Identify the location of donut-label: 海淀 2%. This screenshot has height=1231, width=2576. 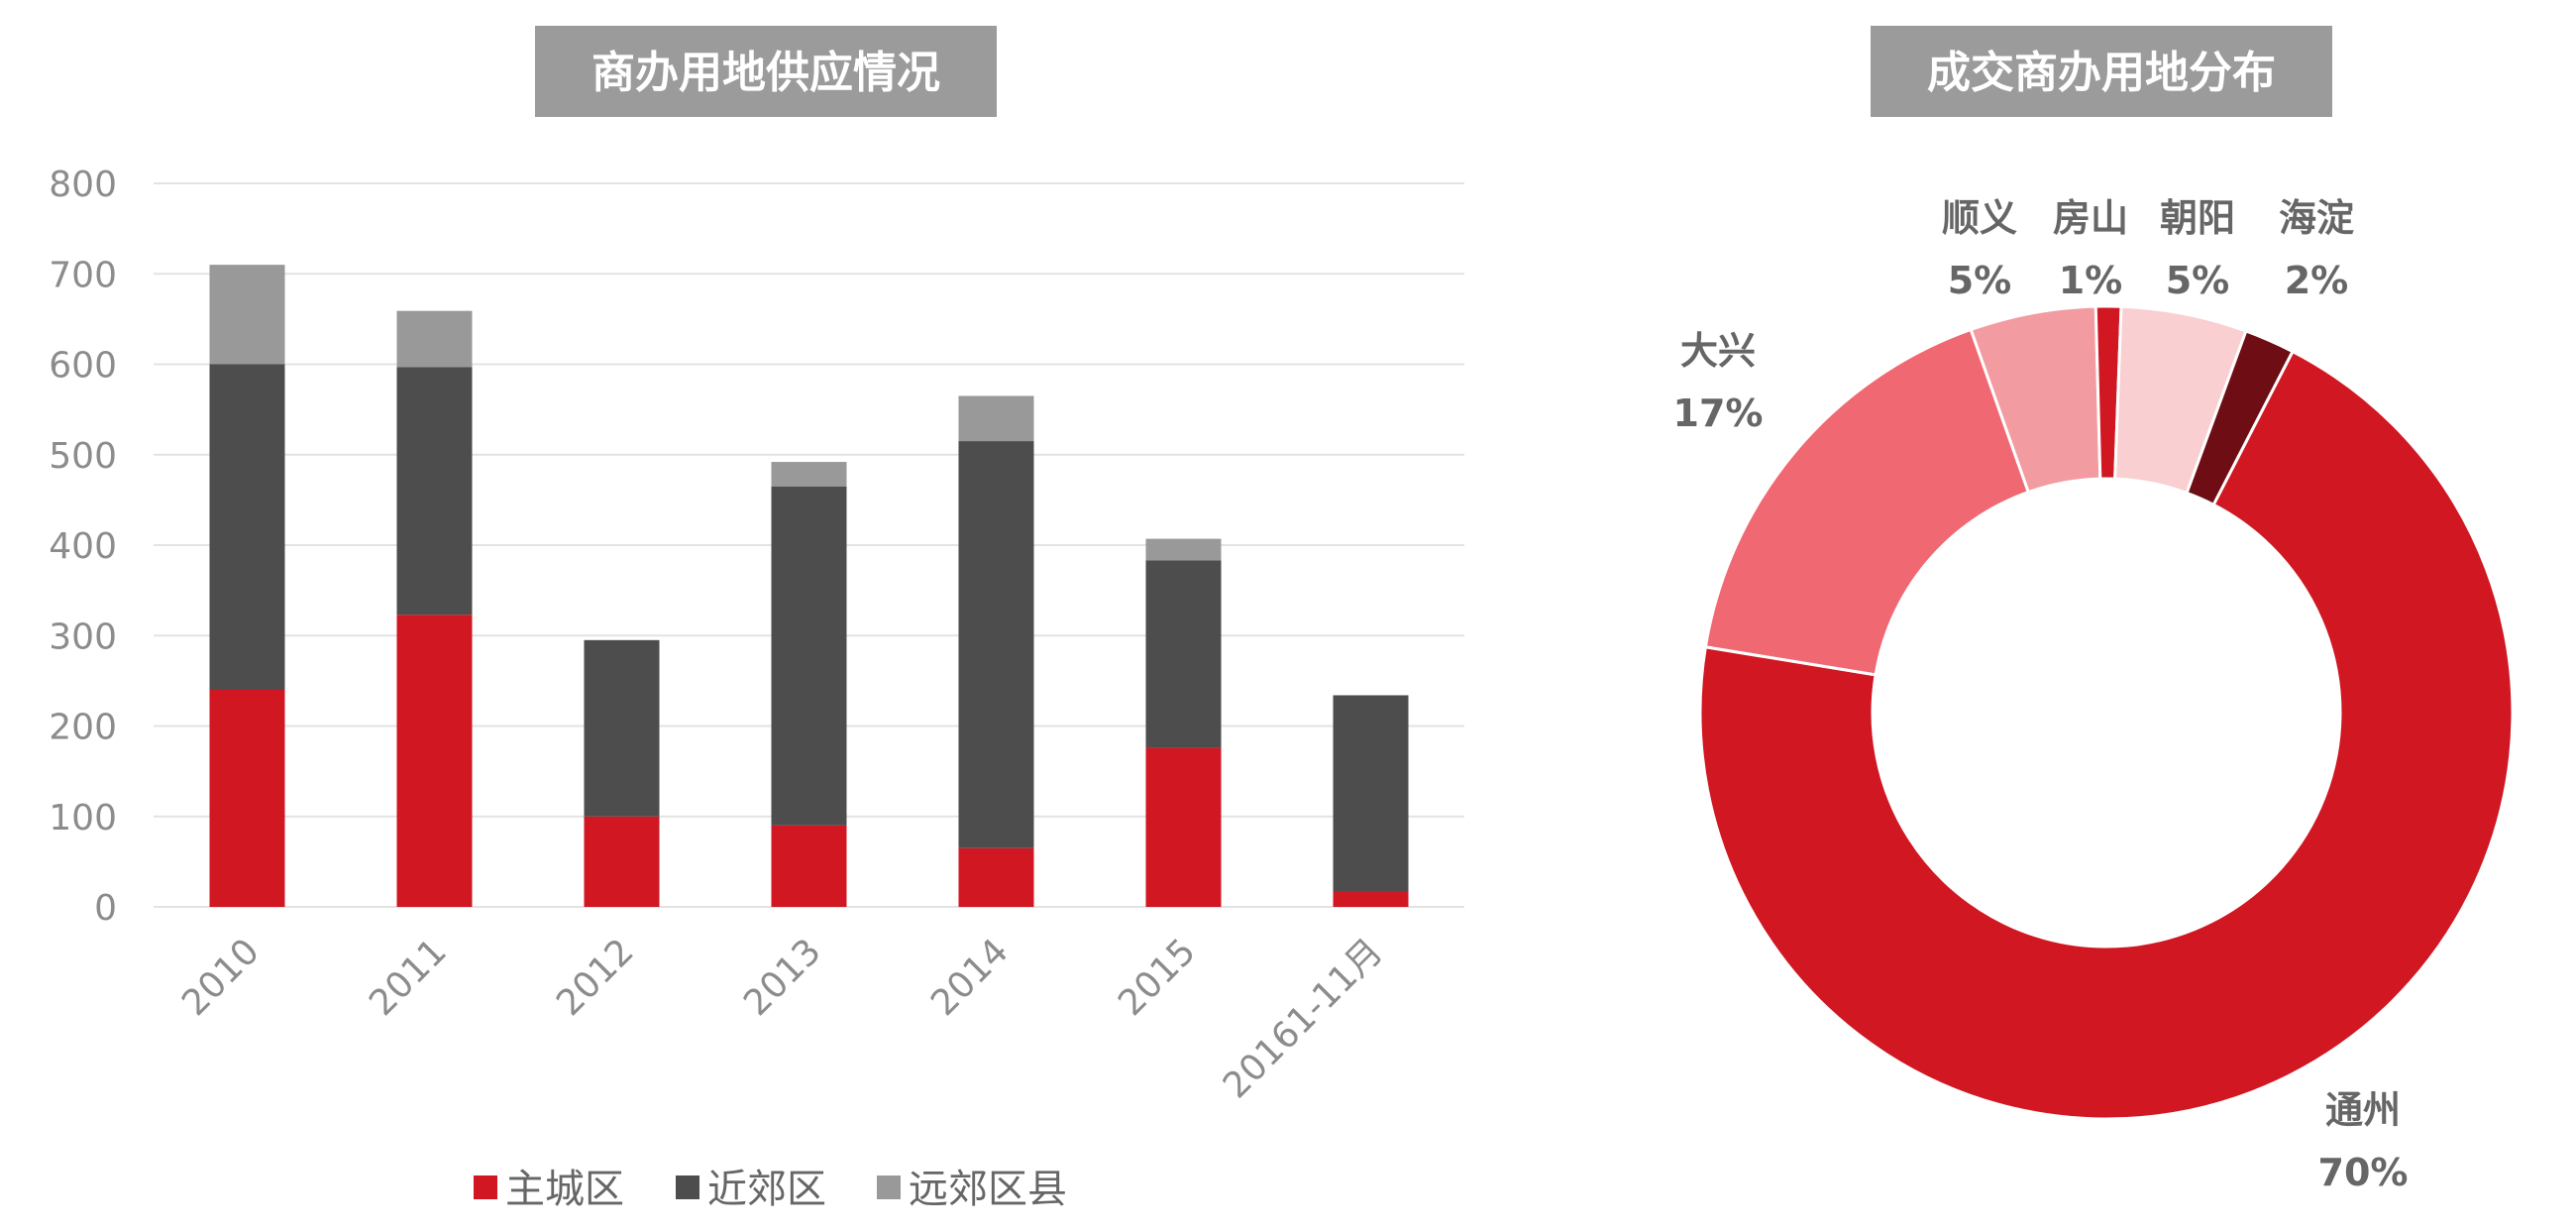
(2316, 249).